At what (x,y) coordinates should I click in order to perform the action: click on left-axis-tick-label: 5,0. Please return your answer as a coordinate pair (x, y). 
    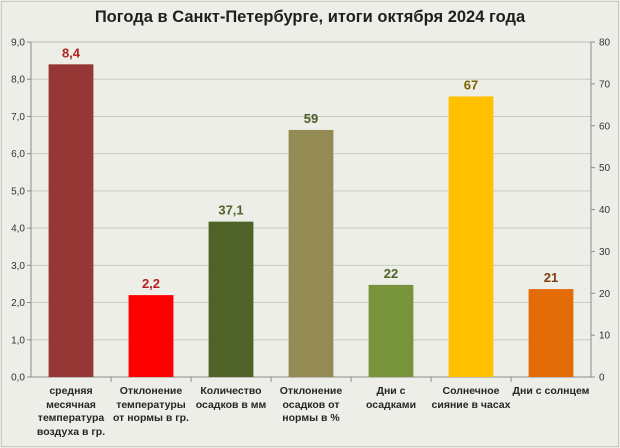
    Looking at the image, I should click on (18, 191).